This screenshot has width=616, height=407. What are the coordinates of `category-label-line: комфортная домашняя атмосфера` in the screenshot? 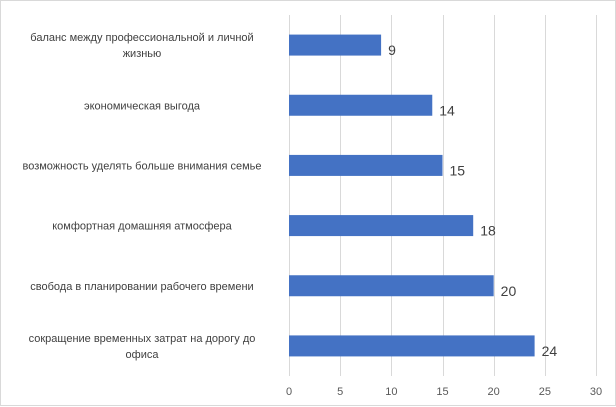 It's located at (142, 227).